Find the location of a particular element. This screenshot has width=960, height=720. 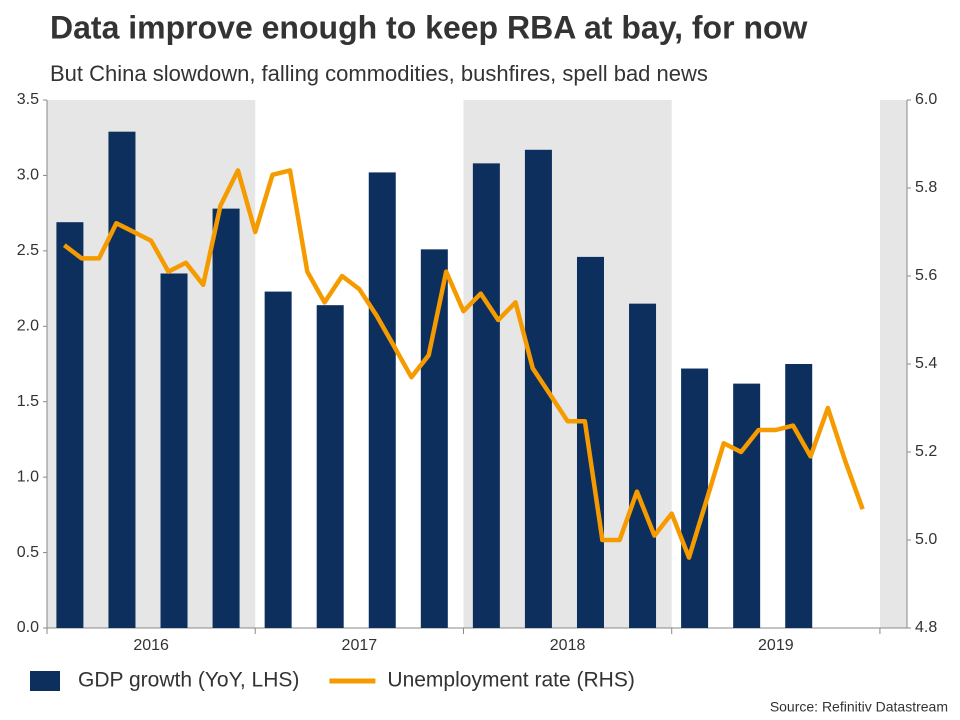

y2-tick-label: 5.2 is located at coordinates (926, 451).